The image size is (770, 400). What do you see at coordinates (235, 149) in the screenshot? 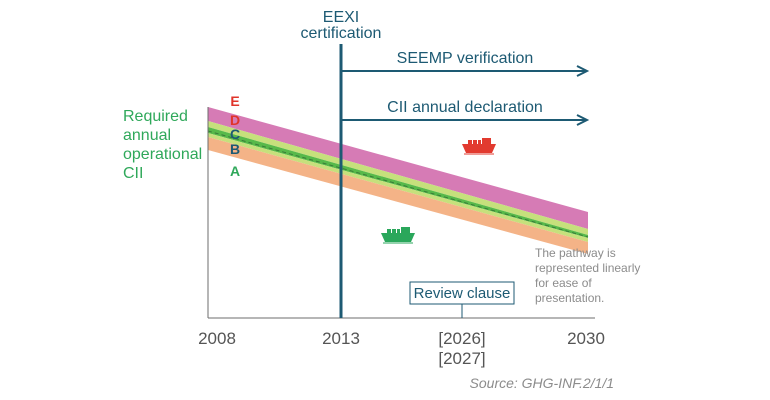
I see `grade-b: B` at bounding box center [235, 149].